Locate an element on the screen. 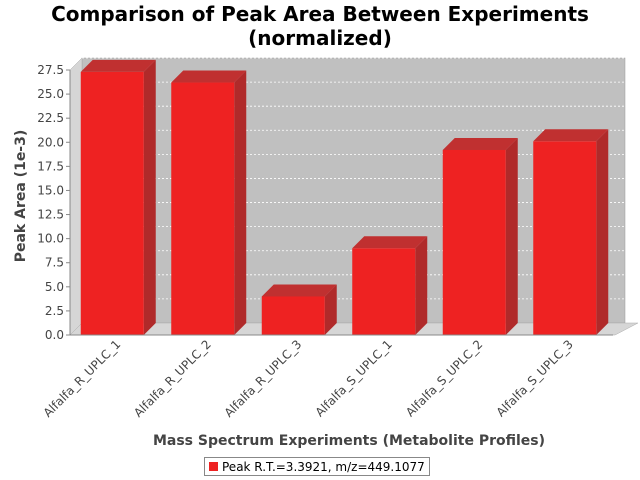 The height and width of the screenshot is (480, 640). y-tick-label: 10.0 is located at coordinates (50, 239).